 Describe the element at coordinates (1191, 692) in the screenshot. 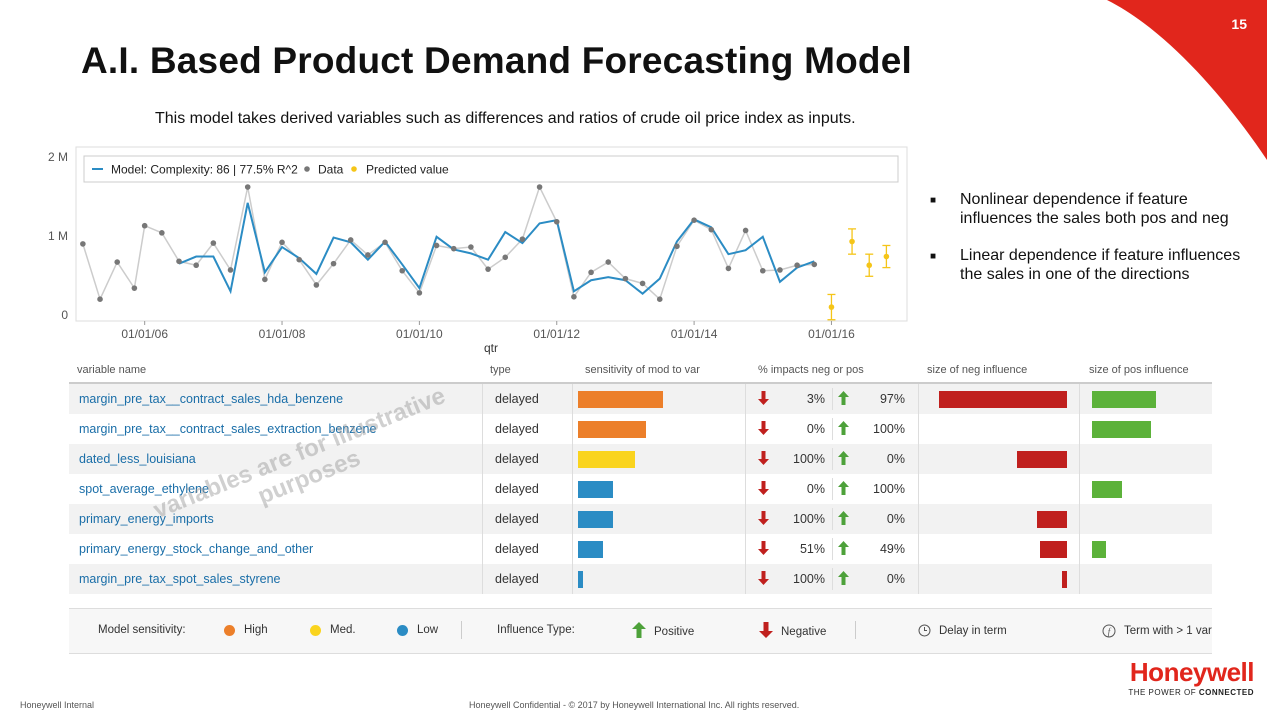

I see `brand-tagline: THE POWER OF CONNECTED` at that location.